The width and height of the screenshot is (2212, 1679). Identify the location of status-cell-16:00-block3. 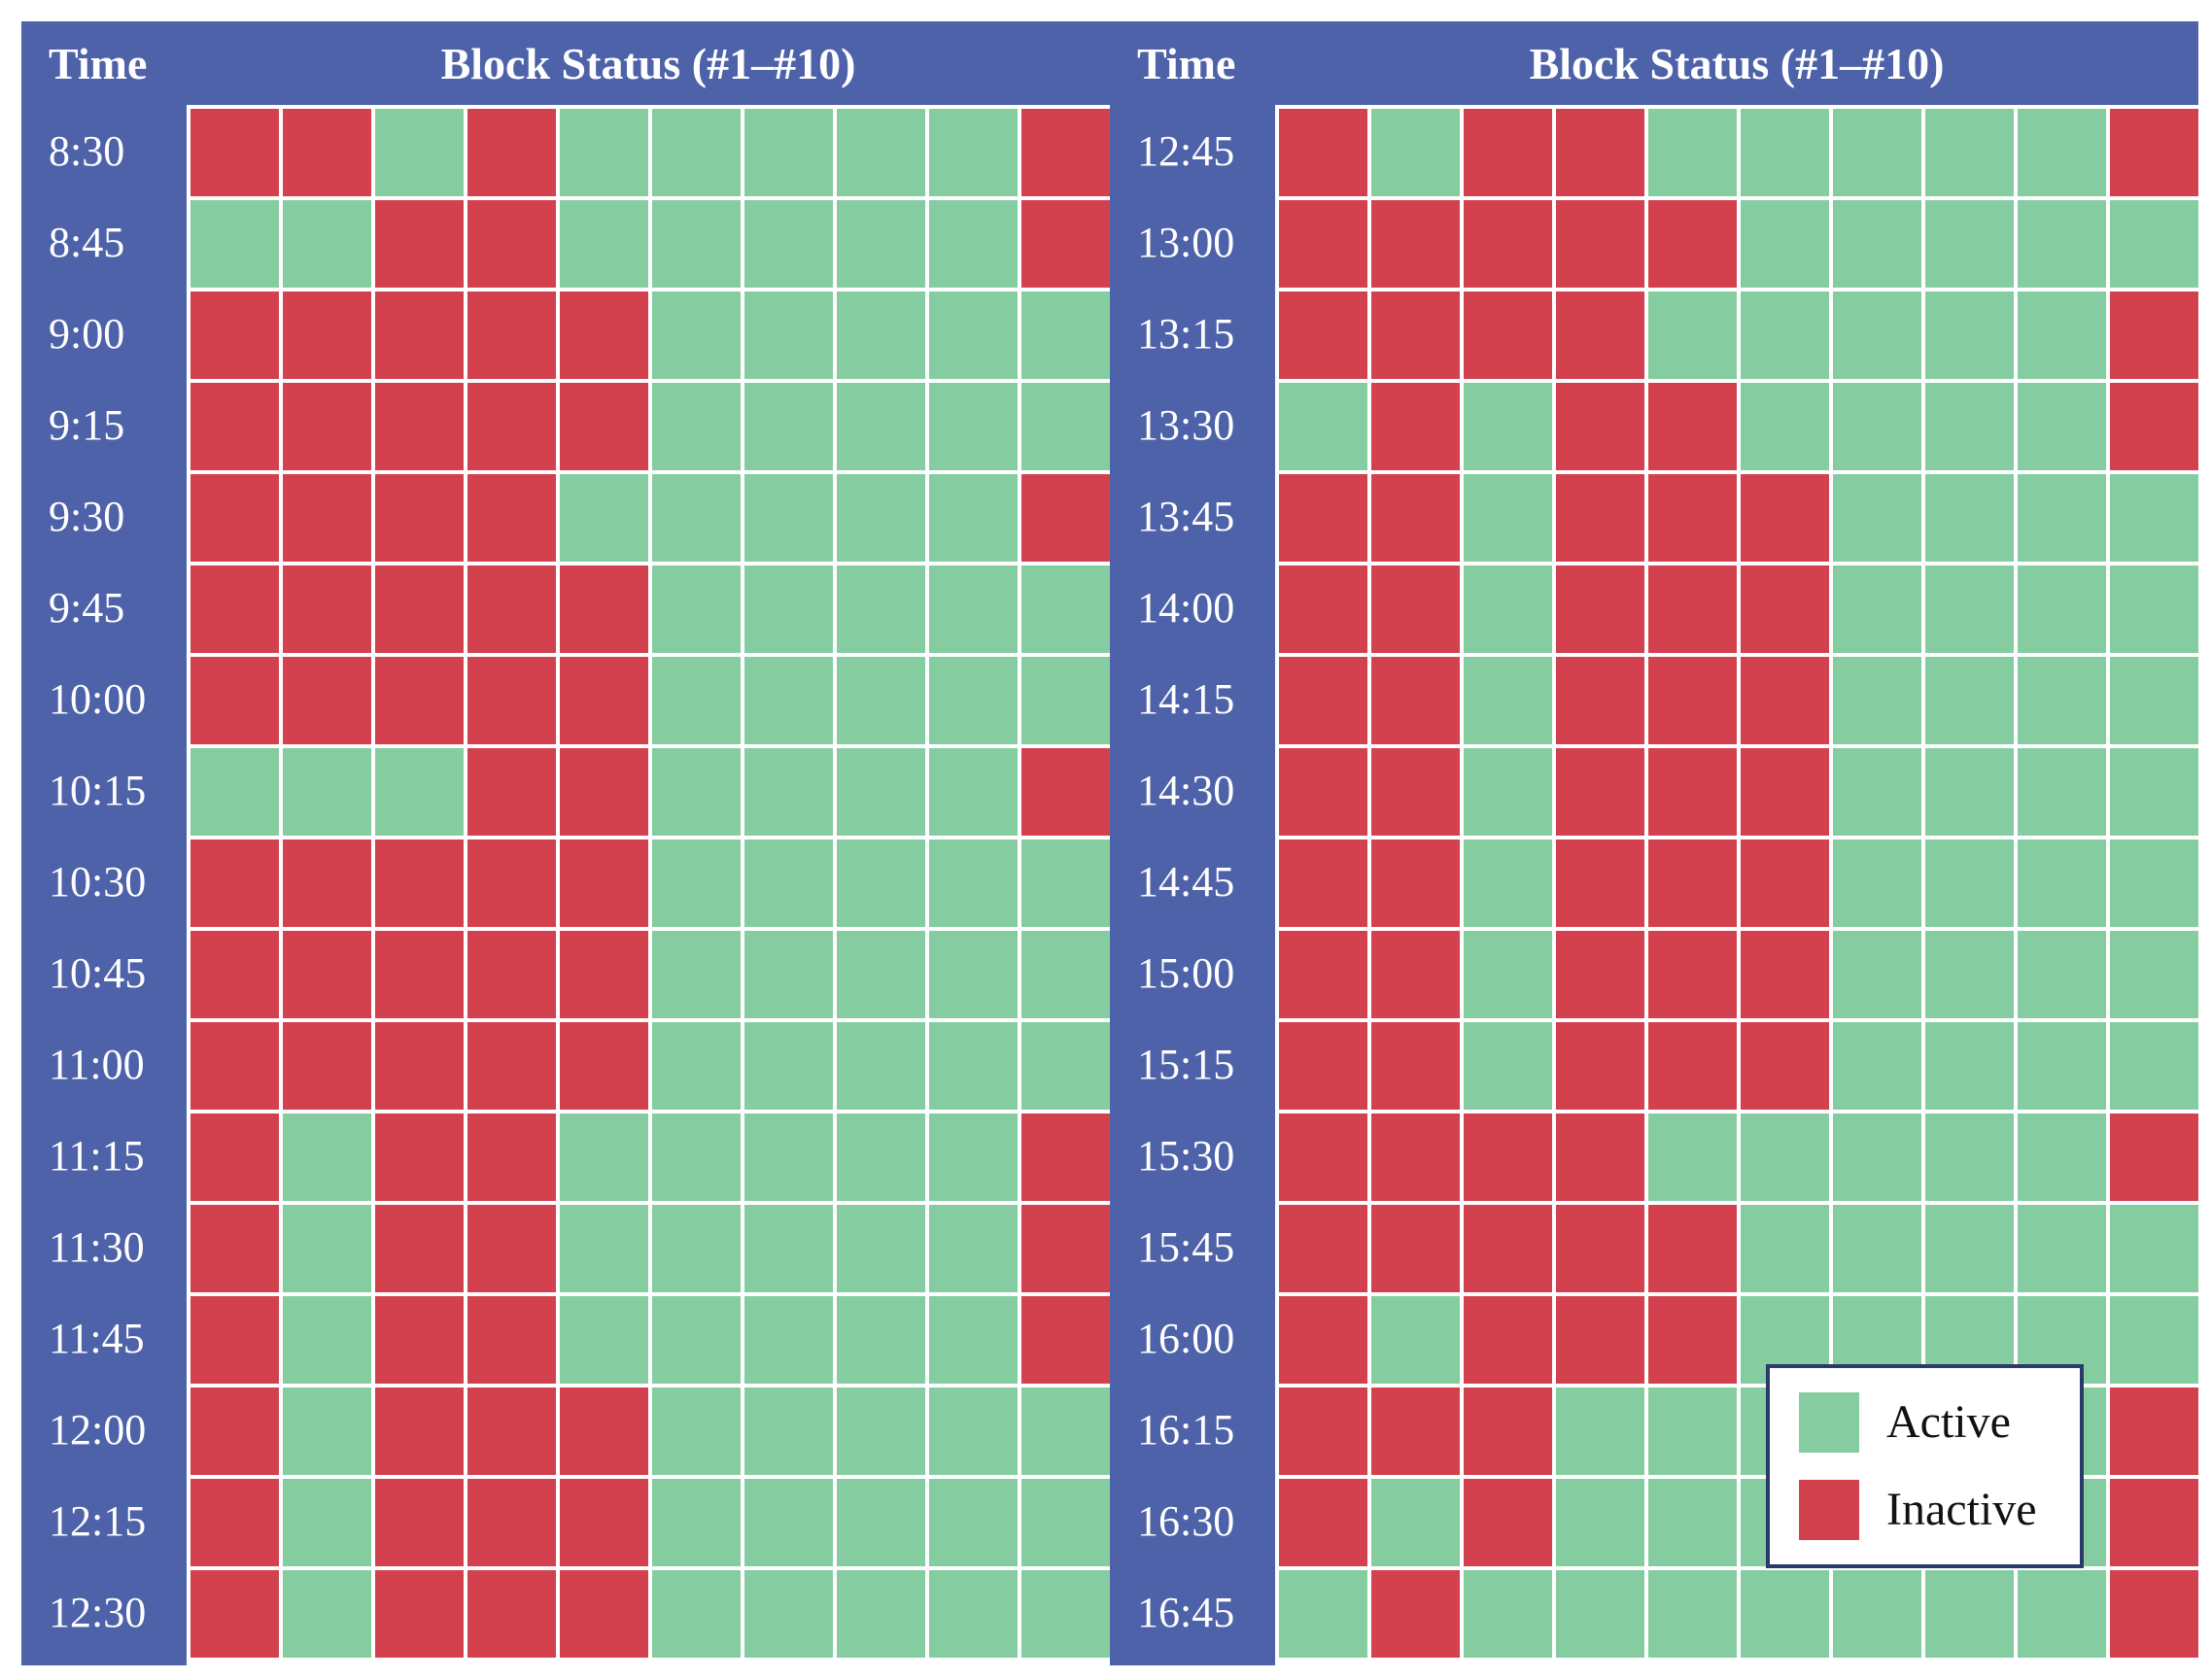
(1508, 1340).